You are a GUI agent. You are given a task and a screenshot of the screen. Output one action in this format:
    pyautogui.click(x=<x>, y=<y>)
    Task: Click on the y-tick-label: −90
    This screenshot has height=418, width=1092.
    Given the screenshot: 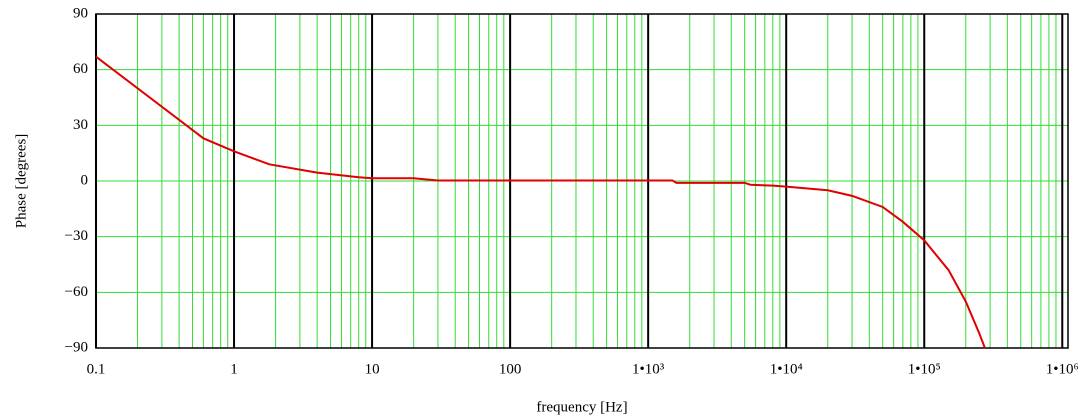 What is the action you would take?
    pyautogui.click(x=76, y=347)
    